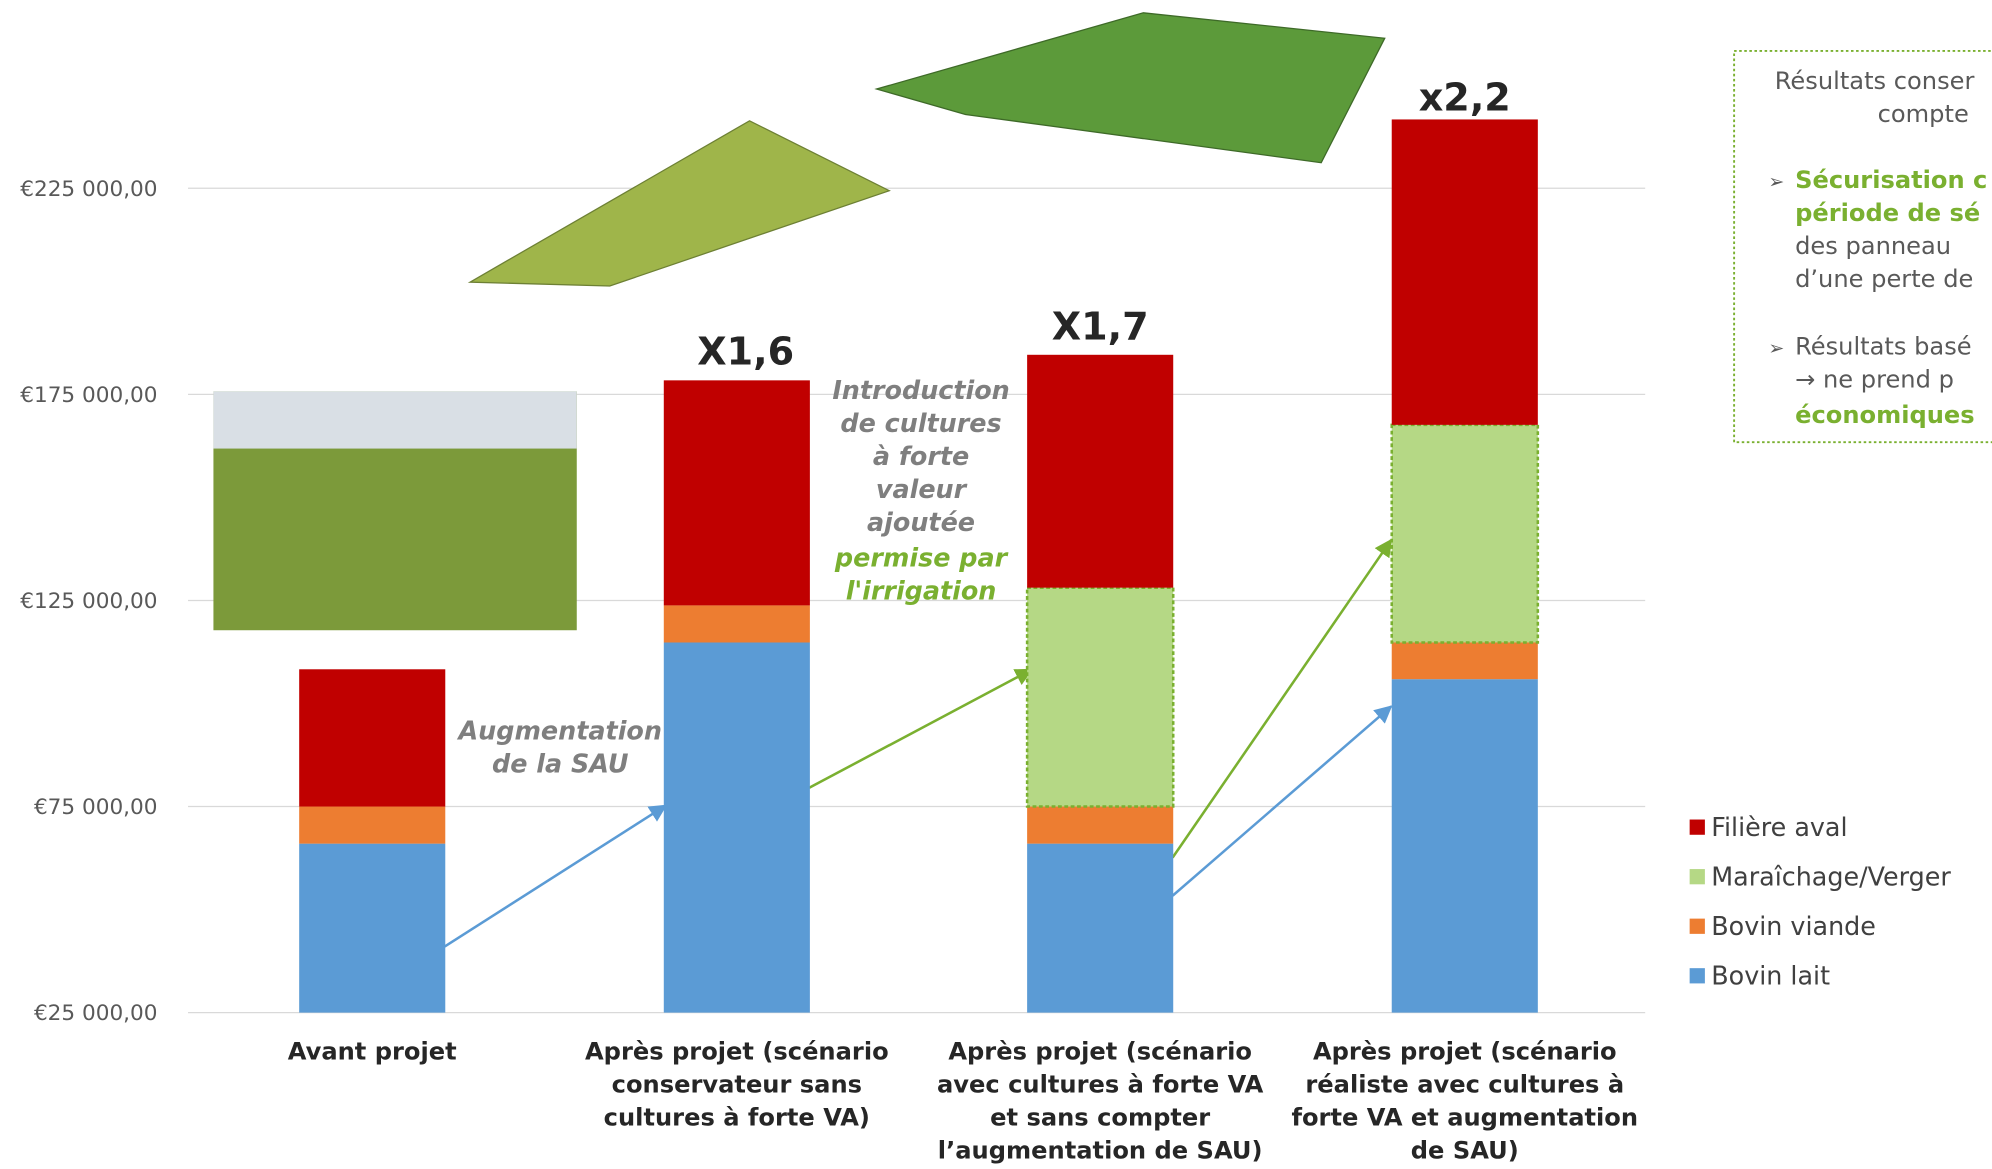 This screenshot has height=1169, width=1992. Describe the element at coordinates (1770, 976) in the screenshot. I see `legend-label: Bovin lait` at that location.